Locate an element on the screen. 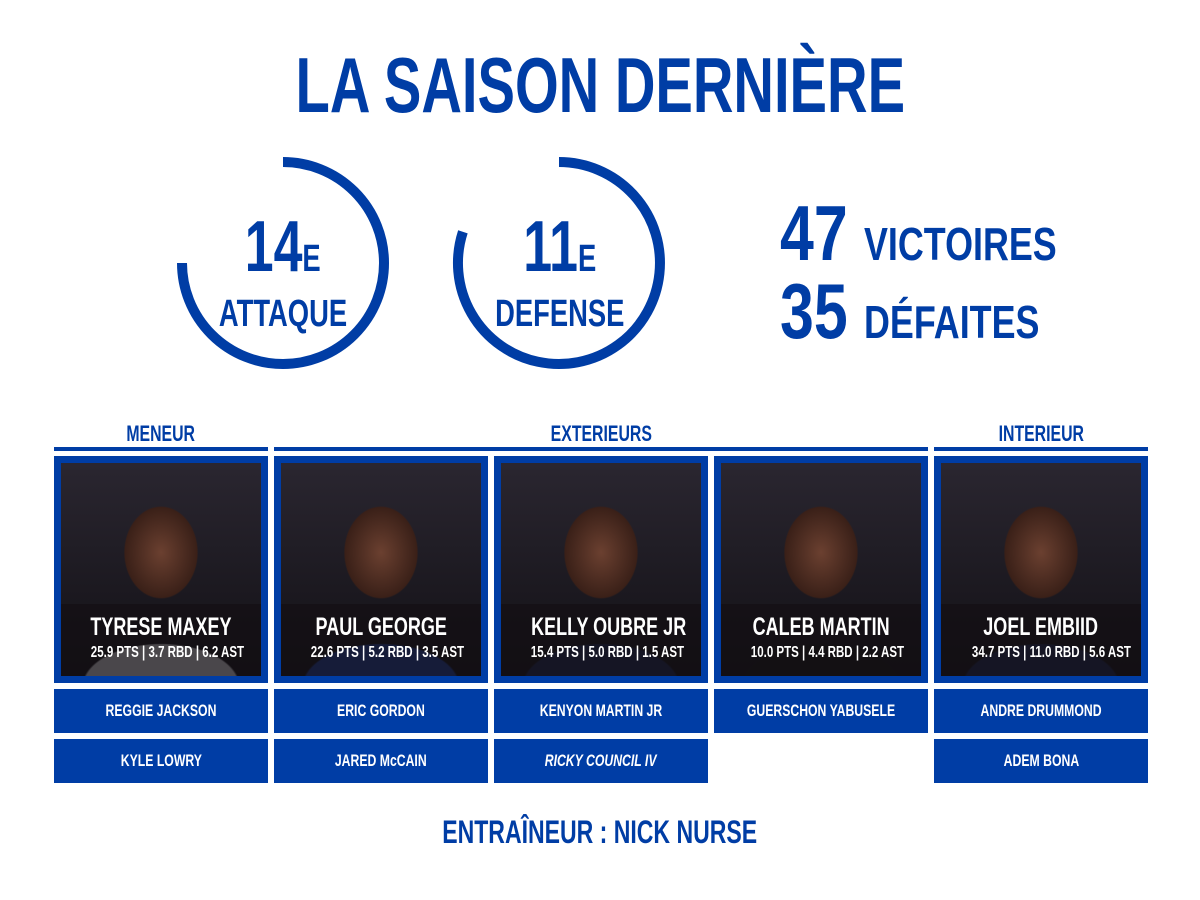  position-header-exterieurs: EXTERIEURS is located at coordinates (601, 433).